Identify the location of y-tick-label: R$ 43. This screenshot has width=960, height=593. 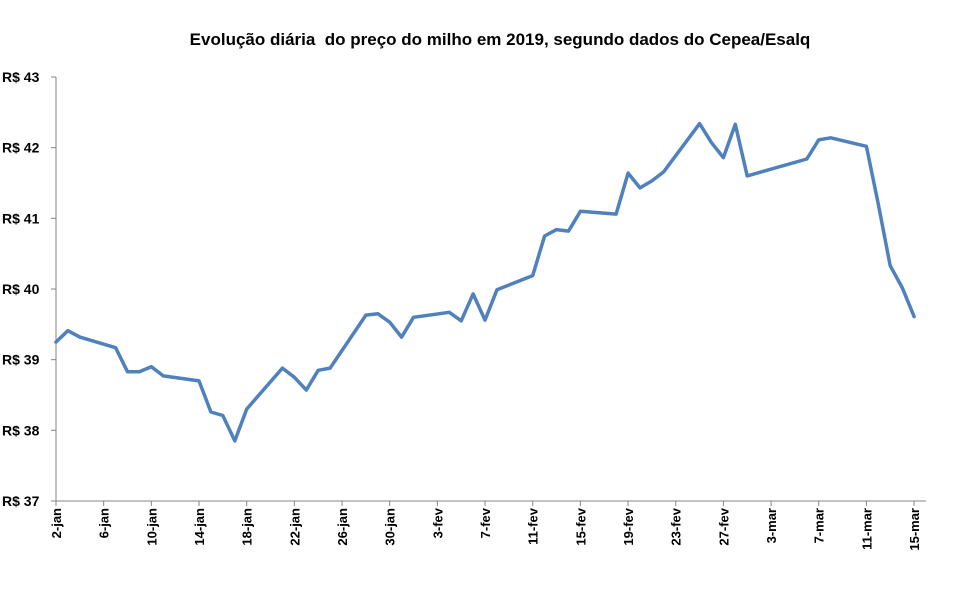
(21, 77).